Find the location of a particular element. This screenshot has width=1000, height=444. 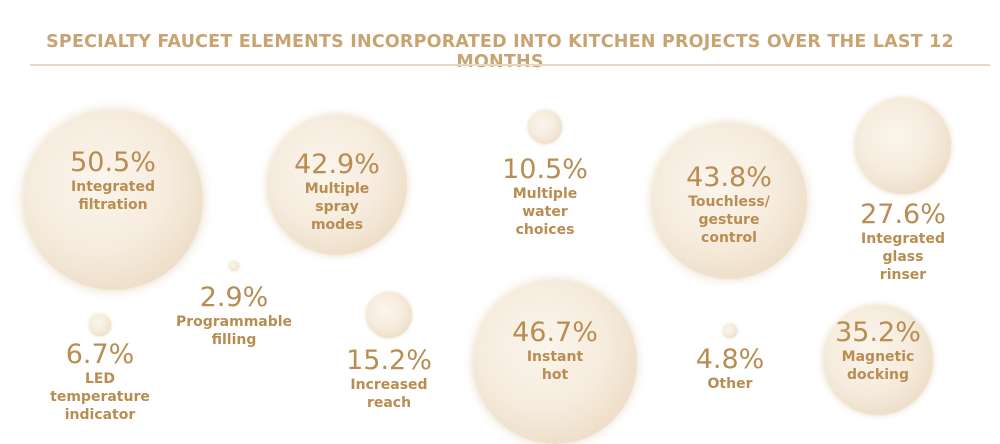

bubble-value-label: 6.7% is located at coordinates (100, 354).